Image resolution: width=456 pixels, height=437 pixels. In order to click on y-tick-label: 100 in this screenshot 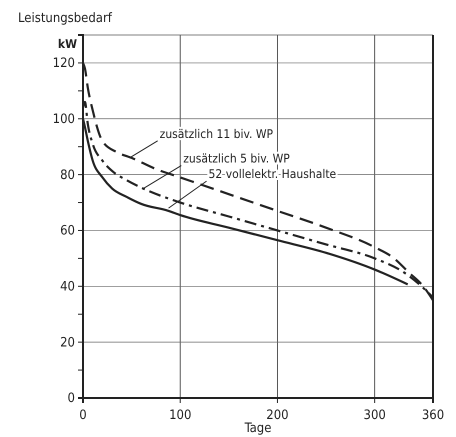, I will do `click(63, 119)`.